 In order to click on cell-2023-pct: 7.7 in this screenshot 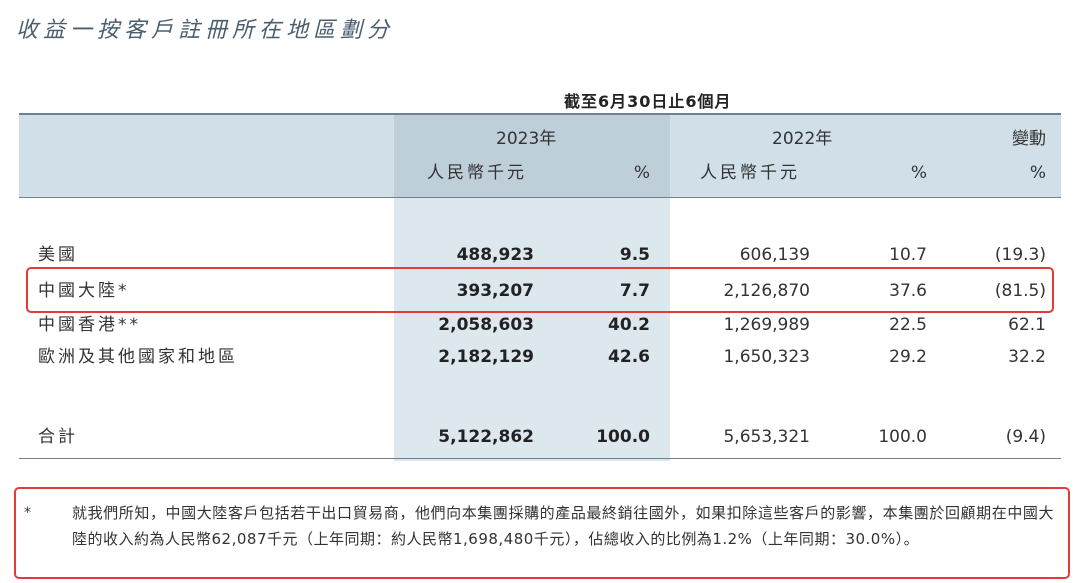, I will do `click(634, 291)`.